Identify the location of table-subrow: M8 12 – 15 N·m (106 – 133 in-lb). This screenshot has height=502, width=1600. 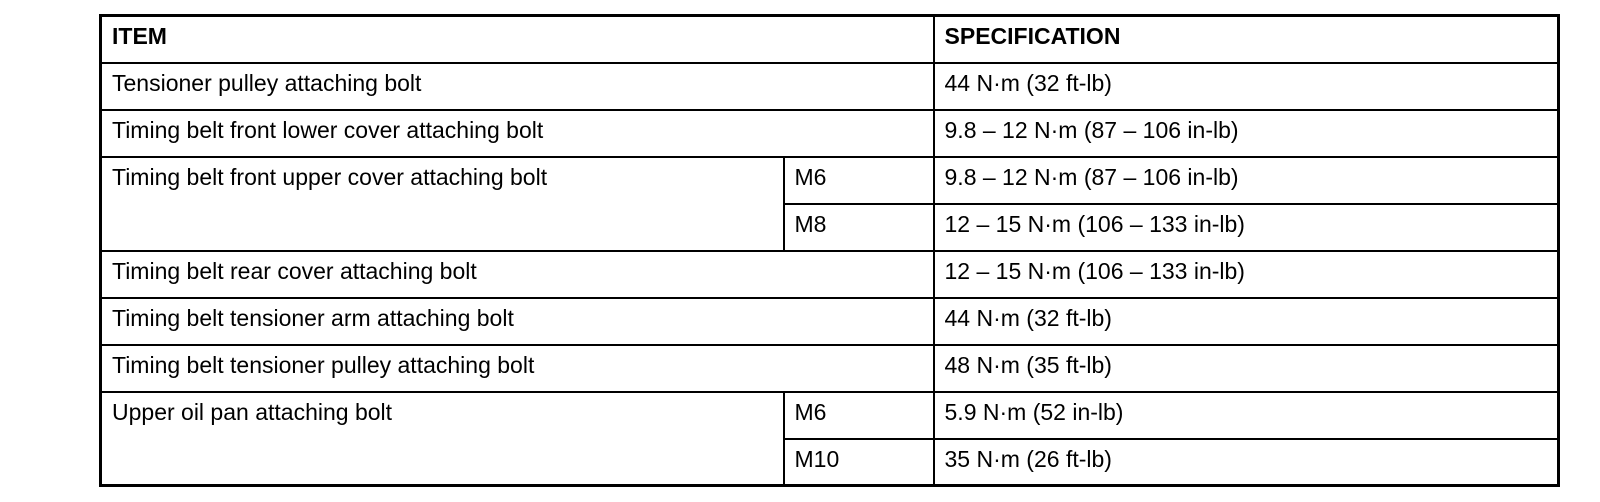
(830, 227).